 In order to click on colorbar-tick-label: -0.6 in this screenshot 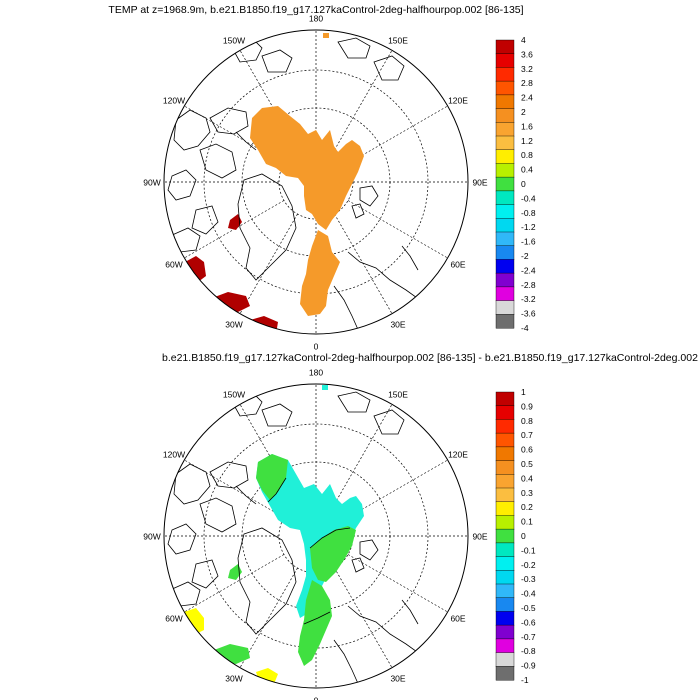, I will do `click(528, 622)`.